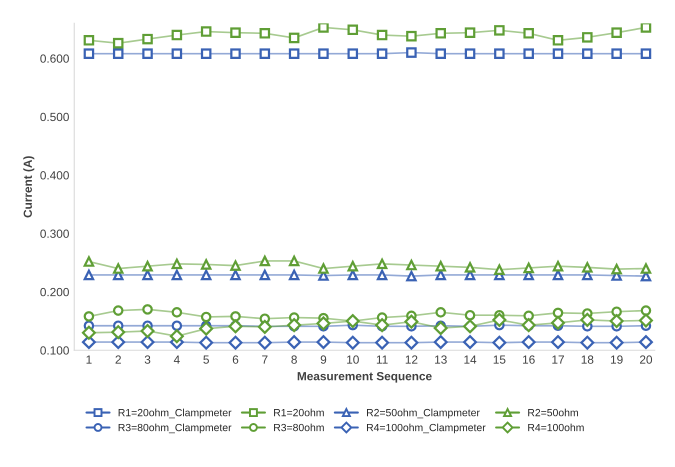 This screenshot has width=675, height=467. What do you see at coordinates (265, 360) in the screenshot?
I see `x-tick-label: 7` at bounding box center [265, 360].